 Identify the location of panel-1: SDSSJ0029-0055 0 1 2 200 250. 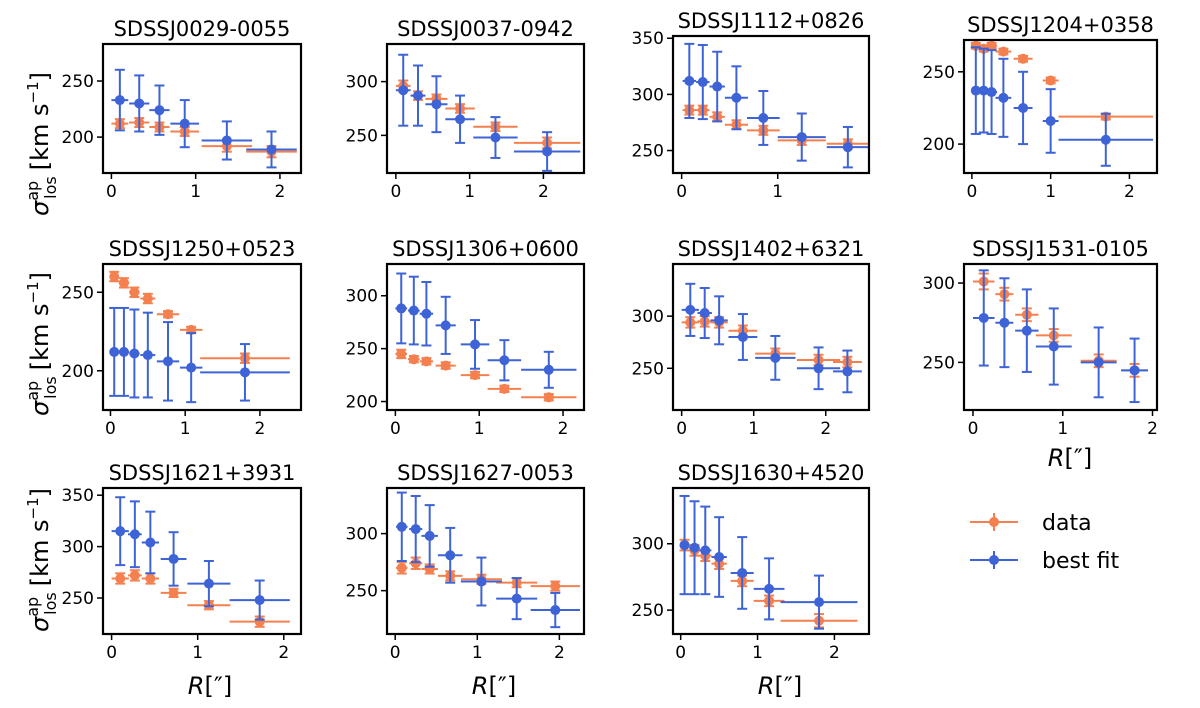
(182, 109).